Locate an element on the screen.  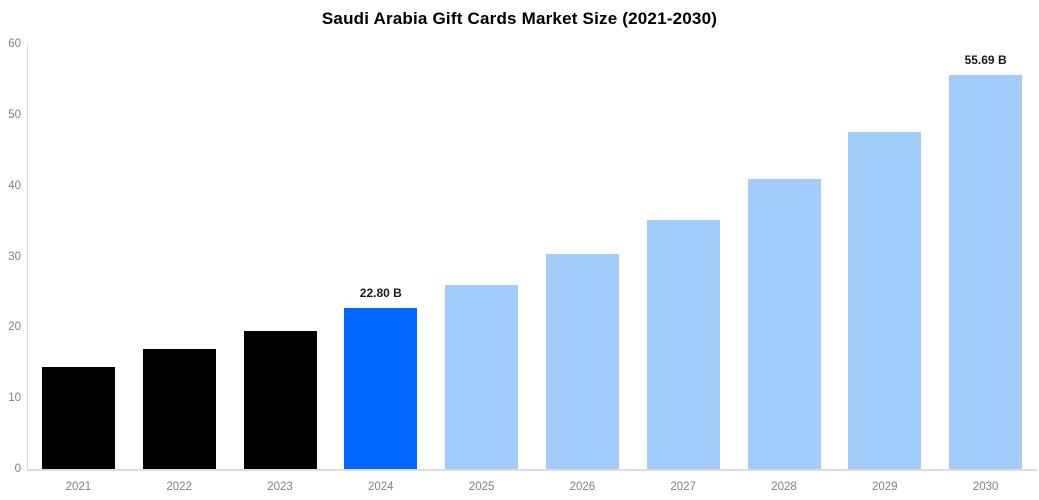
x-tick-label-2023: 2023 is located at coordinates (280, 487).